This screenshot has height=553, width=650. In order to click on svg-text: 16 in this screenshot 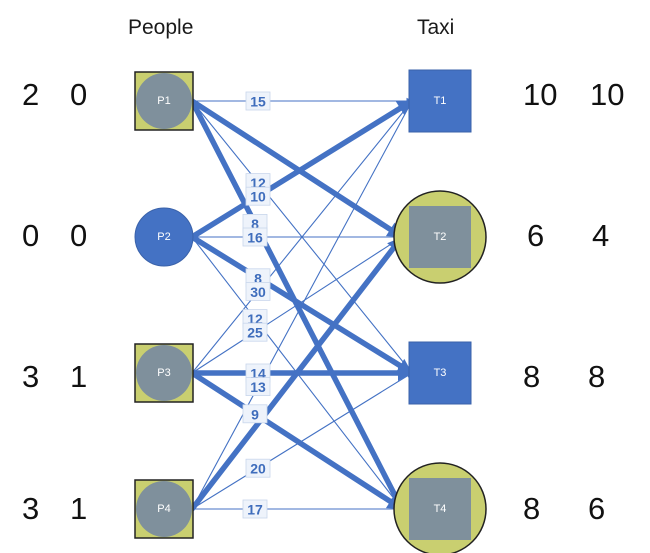, I will do `click(255, 238)`.